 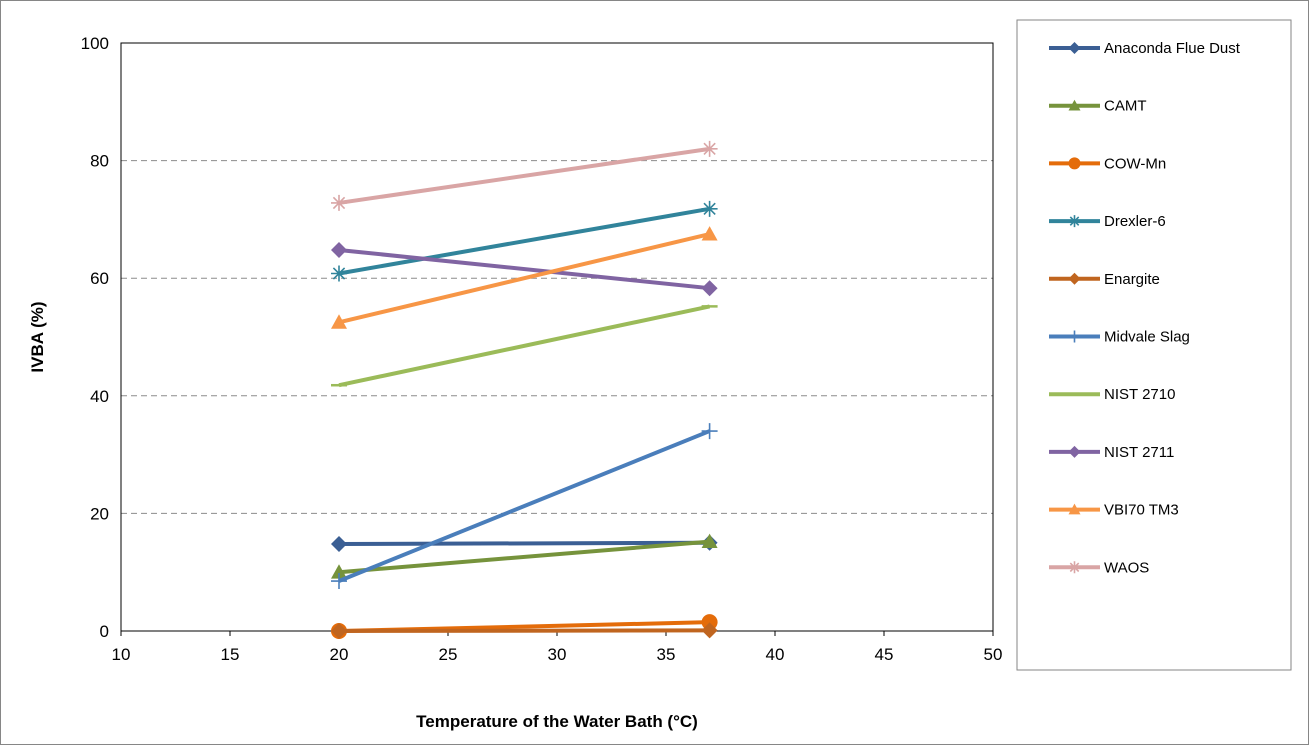 I want to click on y-tick-label: 40, so click(x=99, y=396).